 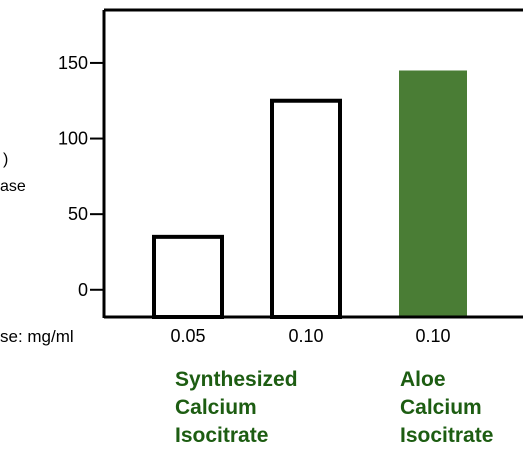 I want to click on group-label-aloe: Aloe Calcium Isocitrate, so click(x=446, y=407).